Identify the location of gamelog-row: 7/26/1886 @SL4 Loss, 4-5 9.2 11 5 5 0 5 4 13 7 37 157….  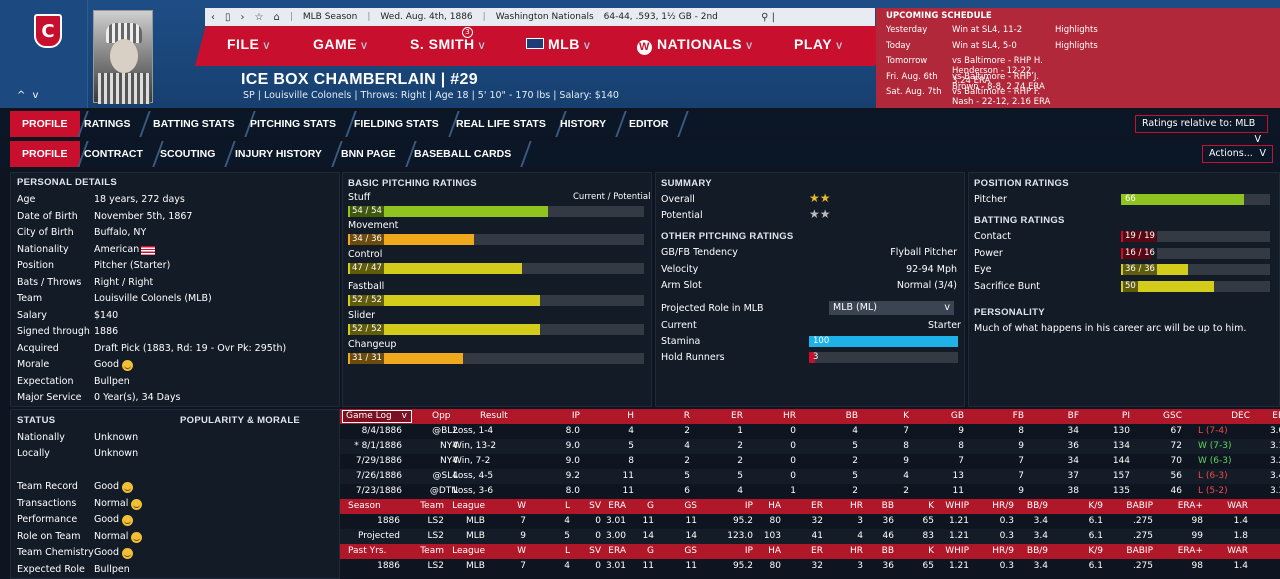
(810, 476).